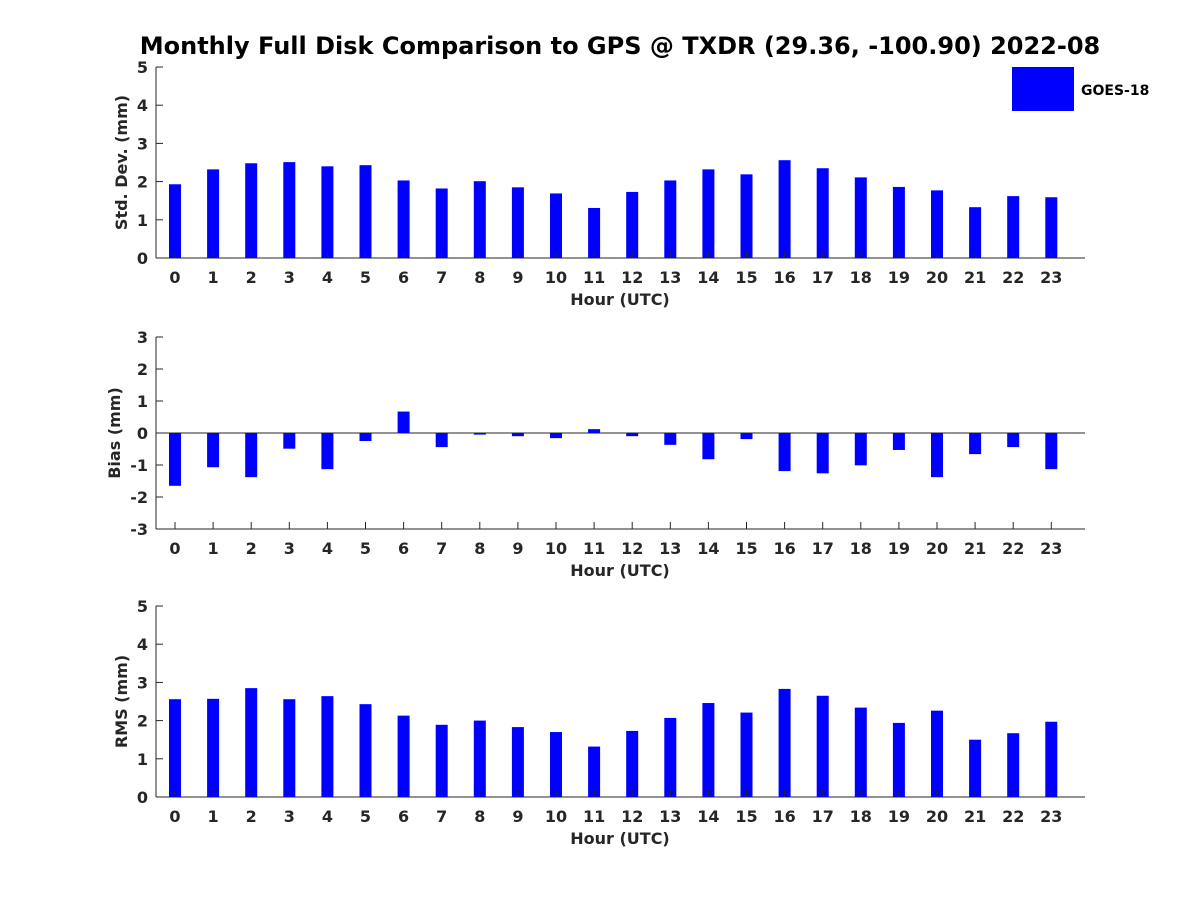 Image resolution: width=1200 pixels, height=900 pixels. What do you see at coordinates (139, 497) in the screenshot?
I see `y-tick-label: -2` at bounding box center [139, 497].